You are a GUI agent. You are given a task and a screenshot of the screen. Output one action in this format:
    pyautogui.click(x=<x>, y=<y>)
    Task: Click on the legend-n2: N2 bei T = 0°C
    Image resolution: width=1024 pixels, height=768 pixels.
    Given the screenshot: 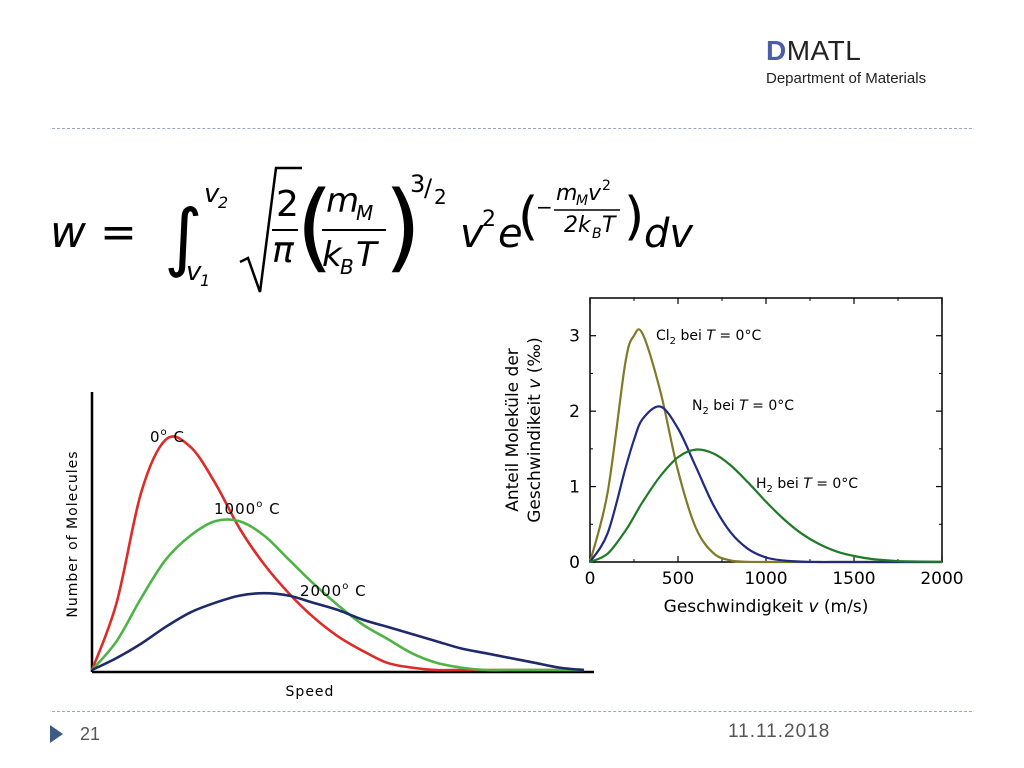 What is the action you would take?
    pyautogui.click(x=743, y=407)
    